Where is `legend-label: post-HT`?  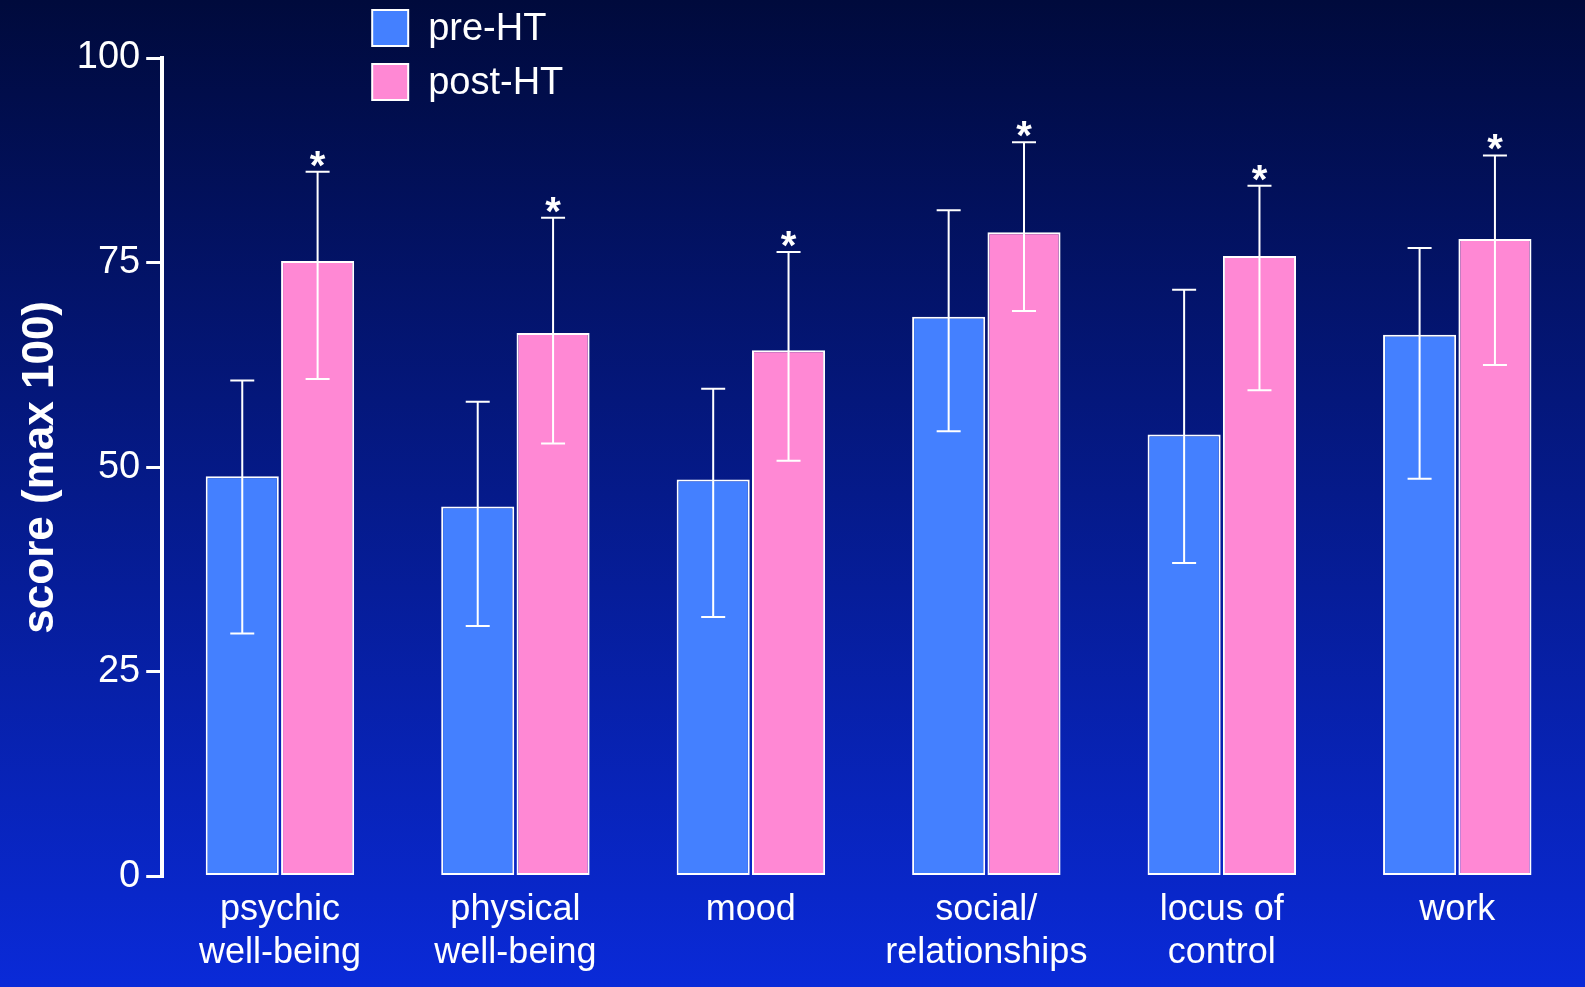
legend-label: post-HT is located at coordinates (496, 81).